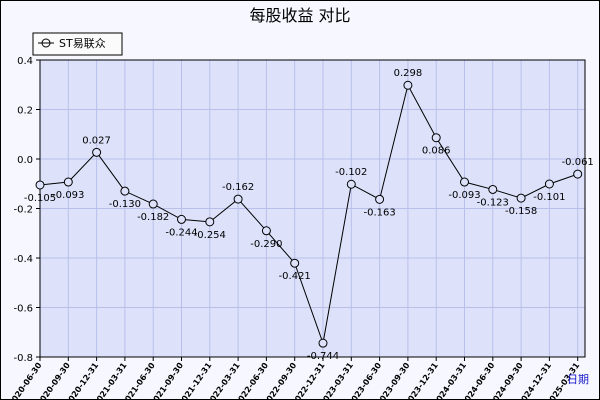 Image resolution: width=600 pixels, height=400 pixels. I want to click on data-label: -0.182, so click(153, 217).